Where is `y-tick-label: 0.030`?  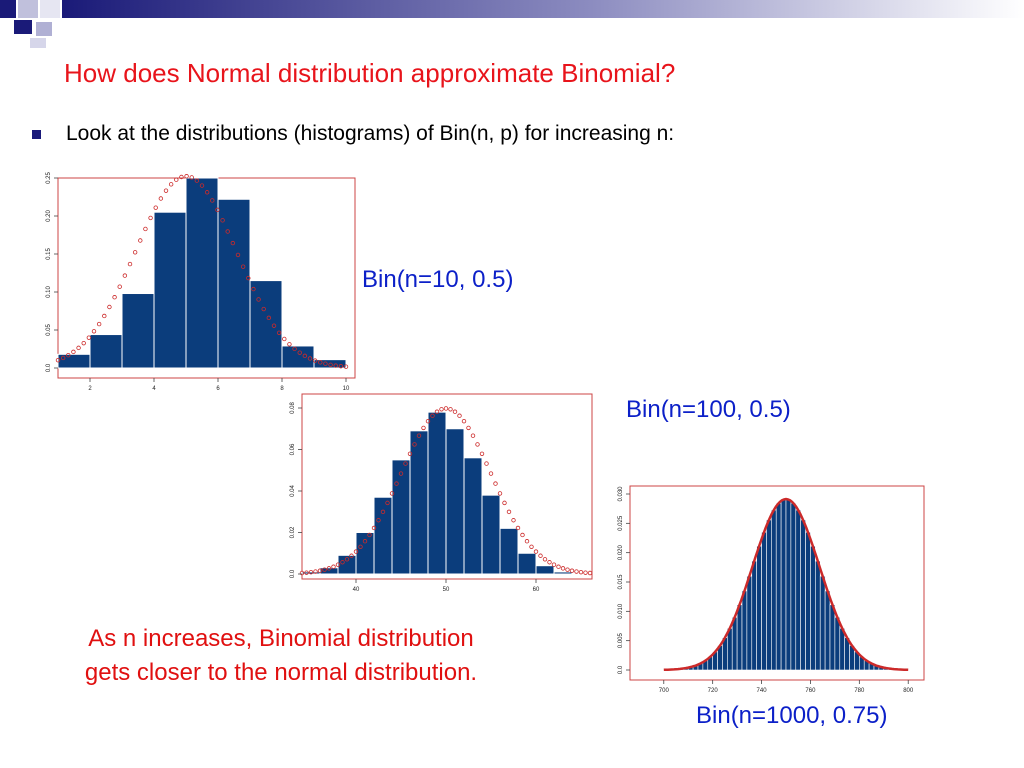 y-tick-label: 0.030 is located at coordinates (621, 494).